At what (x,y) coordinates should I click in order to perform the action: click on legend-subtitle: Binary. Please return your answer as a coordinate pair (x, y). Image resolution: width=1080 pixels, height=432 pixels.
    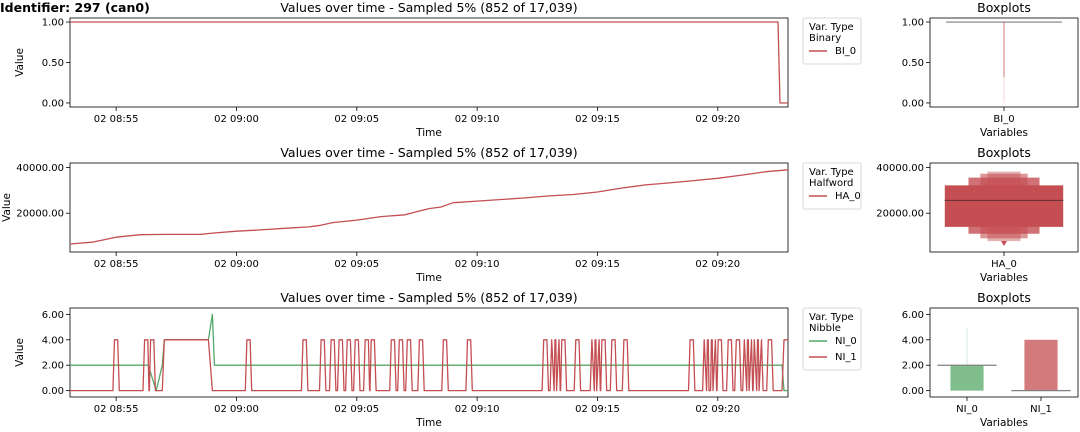
    Looking at the image, I should click on (825, 38).